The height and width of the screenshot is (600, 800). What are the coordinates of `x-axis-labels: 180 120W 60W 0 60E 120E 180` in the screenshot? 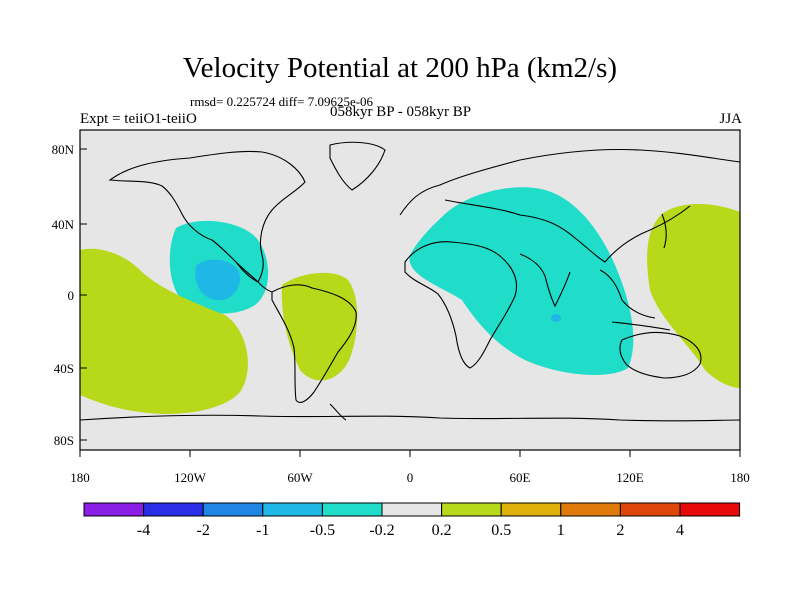 It's located at (410, 477).